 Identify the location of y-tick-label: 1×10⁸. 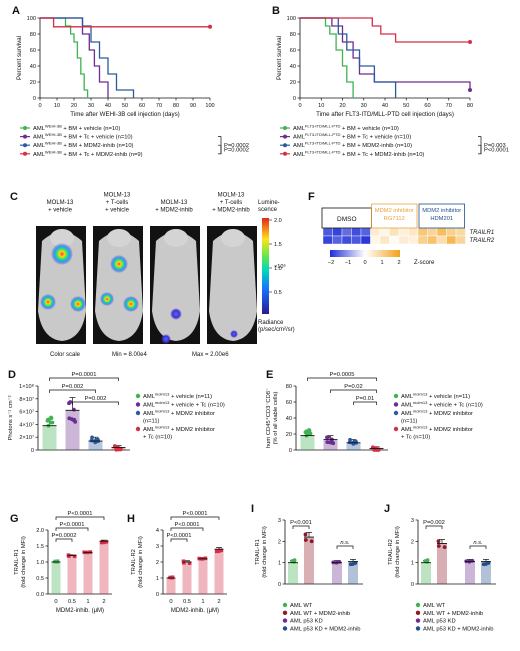
(27, 386).